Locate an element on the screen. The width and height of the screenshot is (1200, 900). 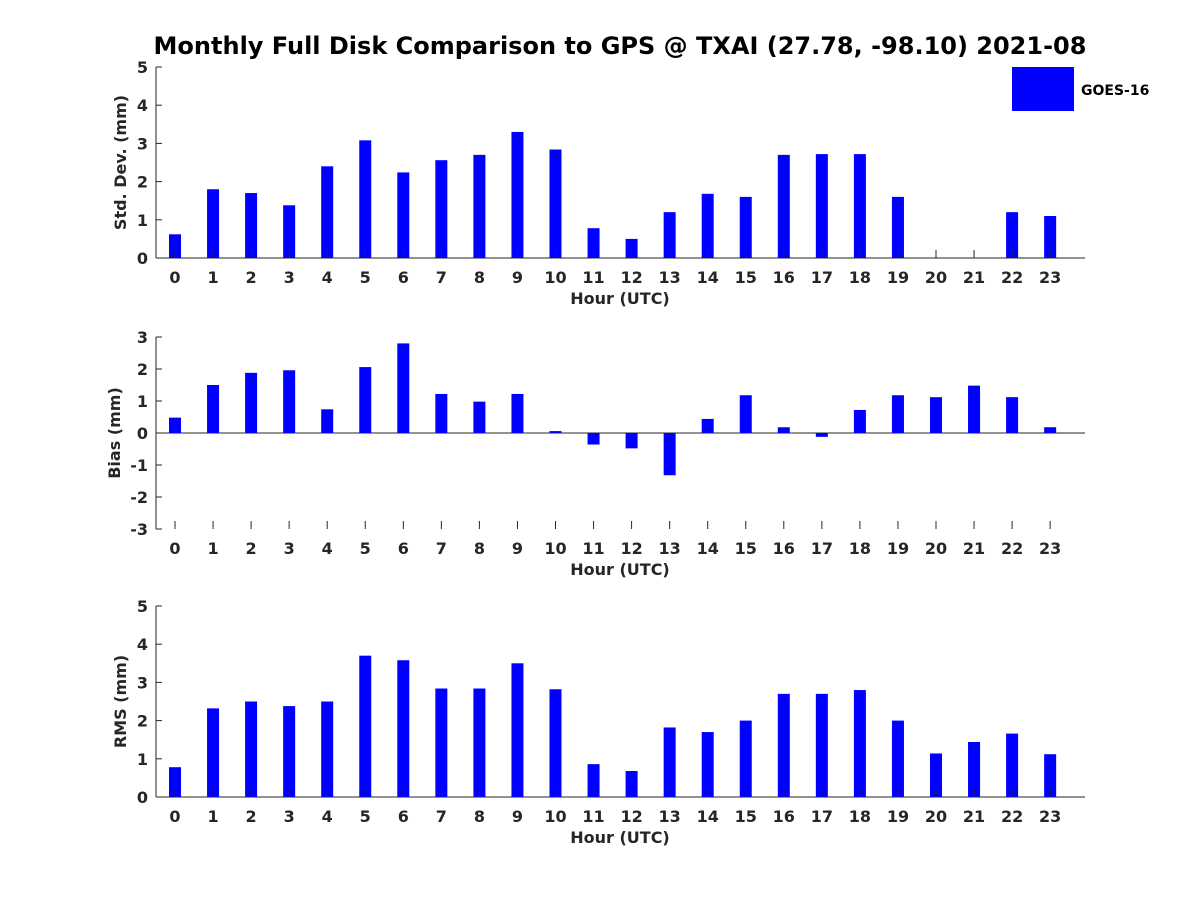
bias-x-tick-label: 8 is located at coordinates (479, 548).